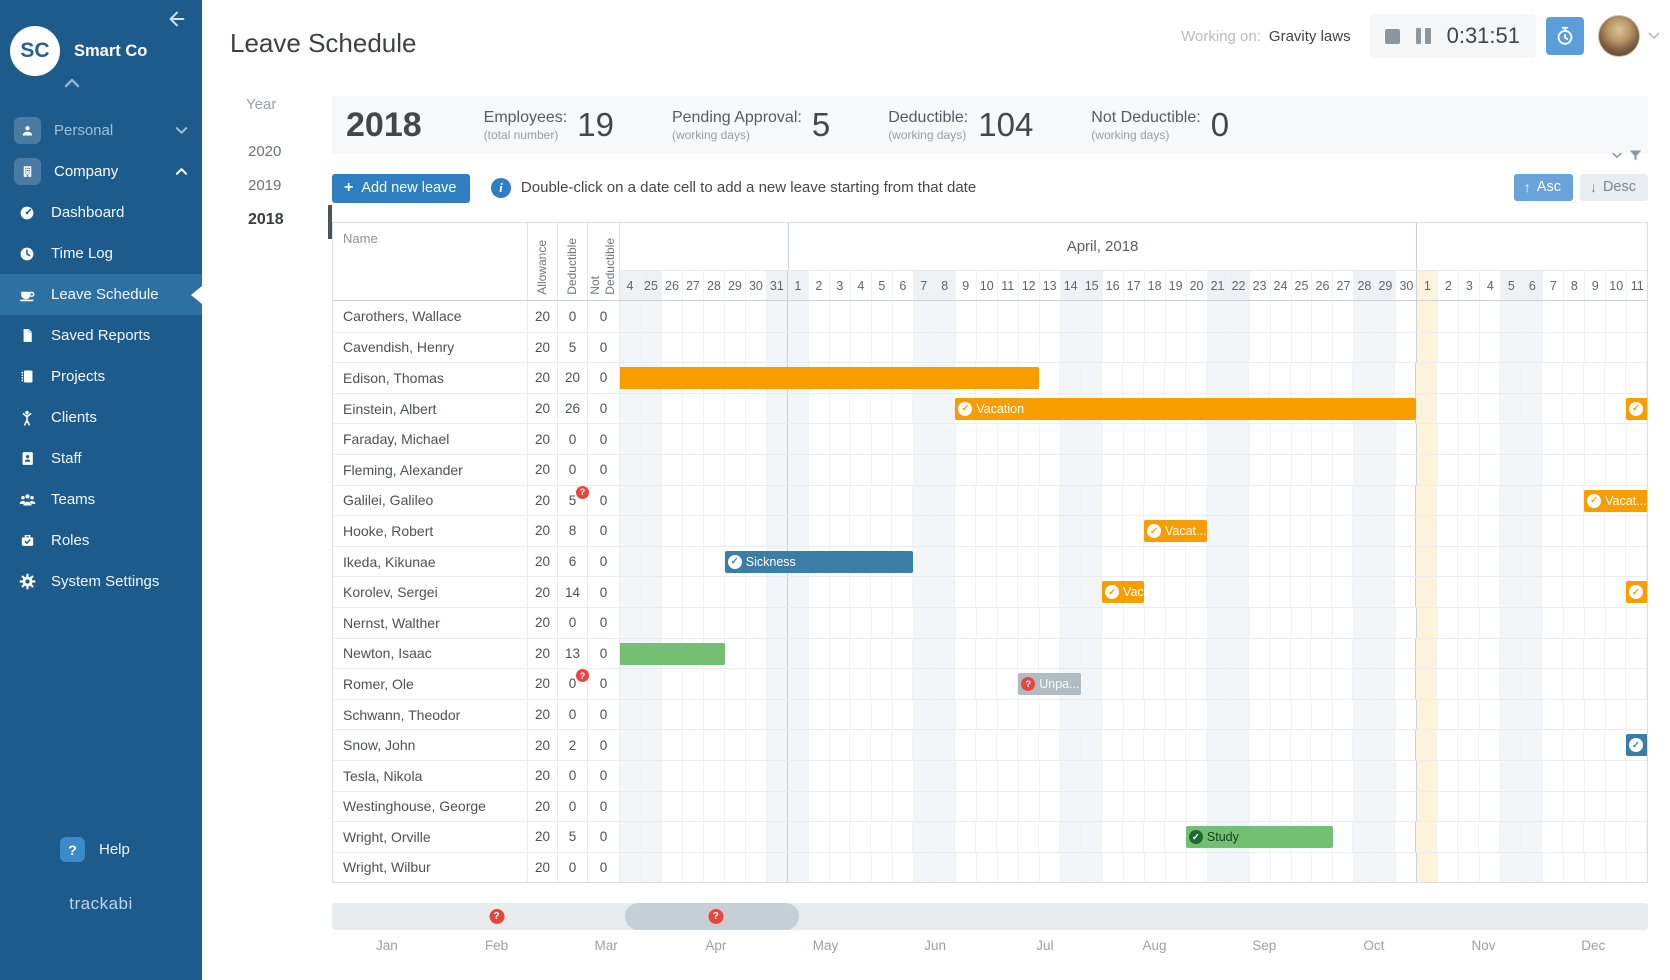 The height and width of the screenshot is (980, 1670). I want to click on chevron-down-icon, so click(1654, 36).